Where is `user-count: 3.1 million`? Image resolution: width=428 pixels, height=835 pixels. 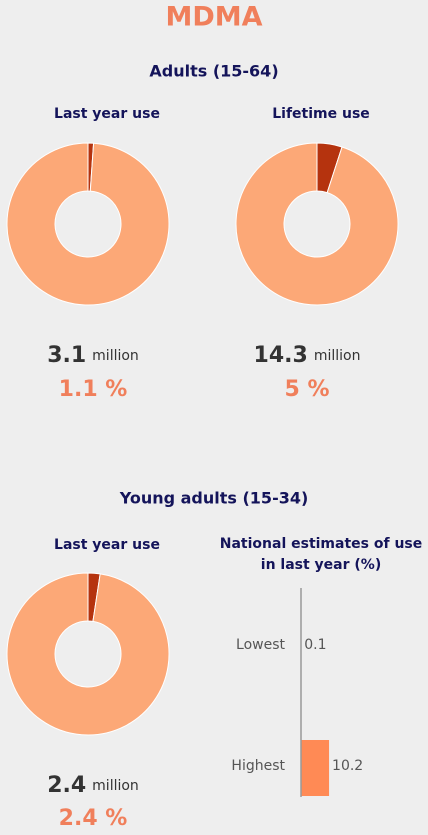 user-count: 3.1 million is located at coordinates (93, 355).